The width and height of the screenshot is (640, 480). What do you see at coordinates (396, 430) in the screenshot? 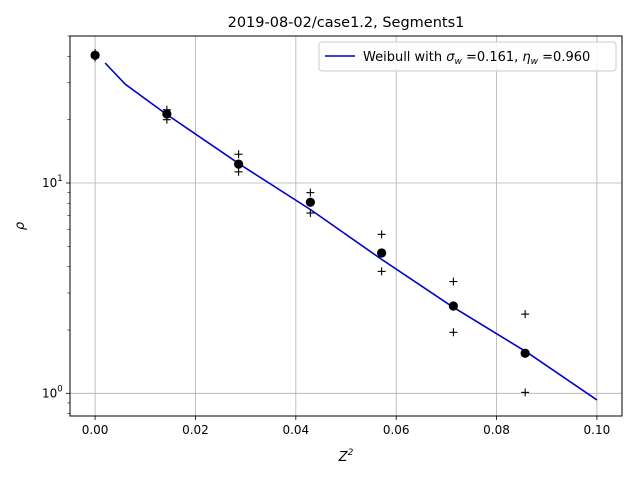
I see `x-tick-label-3: 0.06` at bounding box center [396, 430].